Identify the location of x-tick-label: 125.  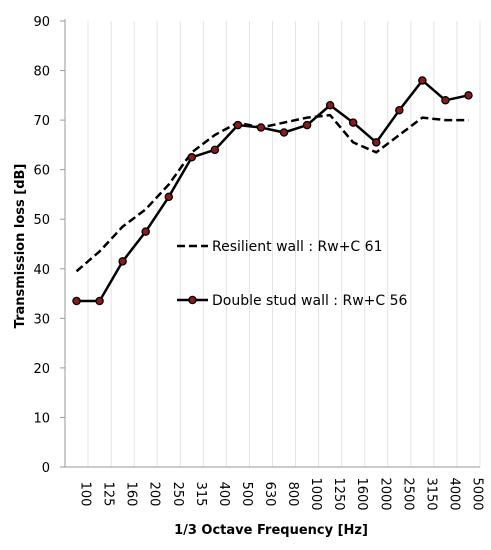
(108, 494).